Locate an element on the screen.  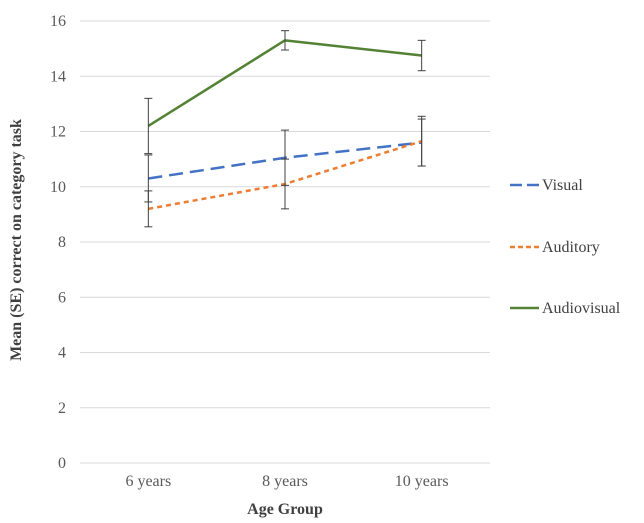
y-tick-label: 6 is located at coordinates (62, 297).